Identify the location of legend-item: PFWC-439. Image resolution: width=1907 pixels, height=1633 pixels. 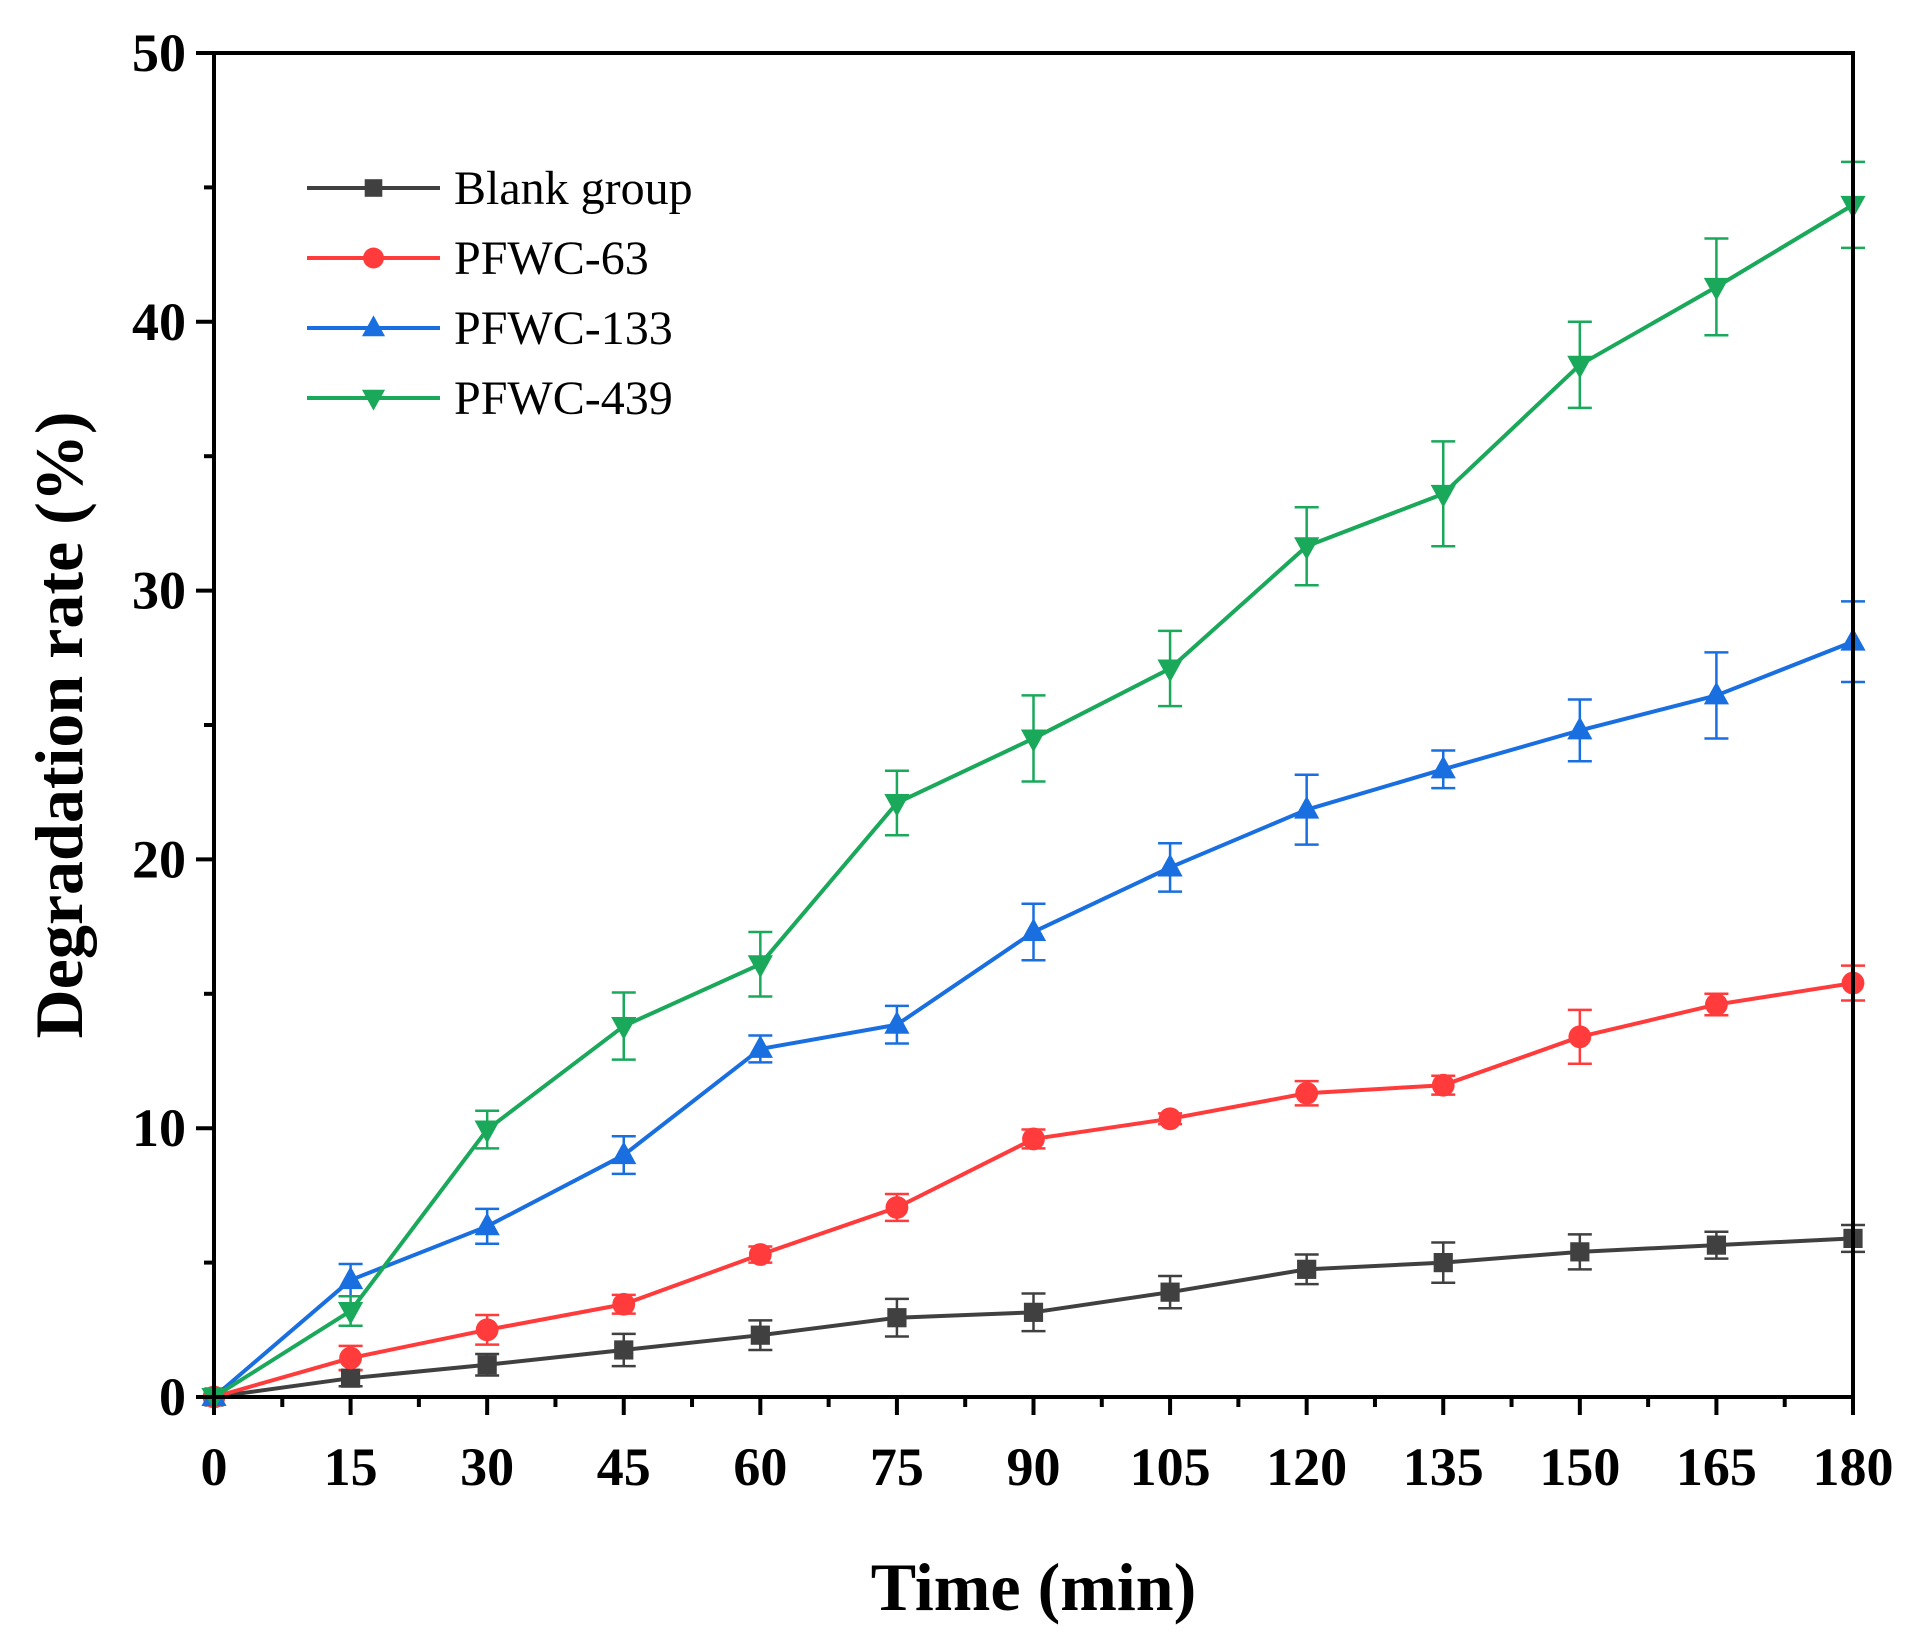
(490, 398).